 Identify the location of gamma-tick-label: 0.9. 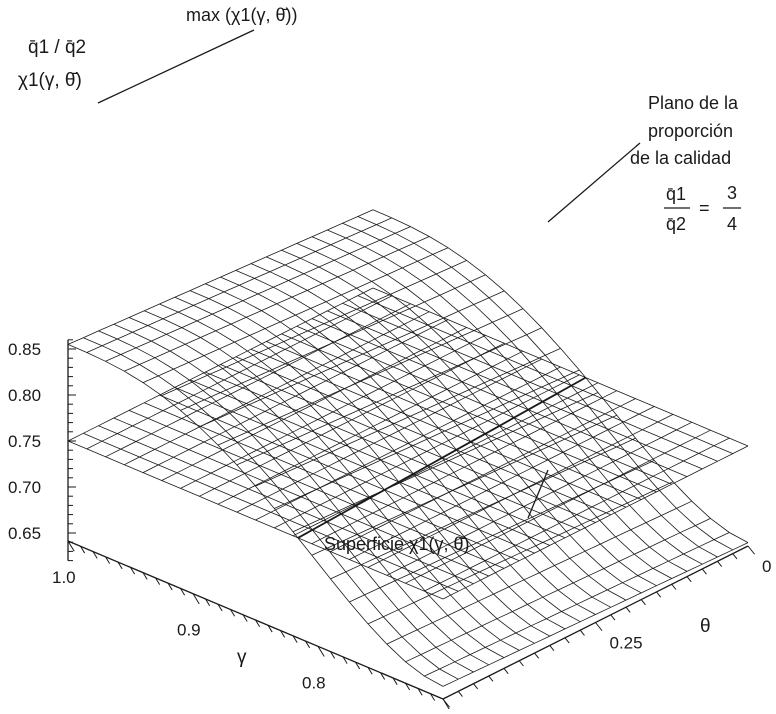
(189, 630).